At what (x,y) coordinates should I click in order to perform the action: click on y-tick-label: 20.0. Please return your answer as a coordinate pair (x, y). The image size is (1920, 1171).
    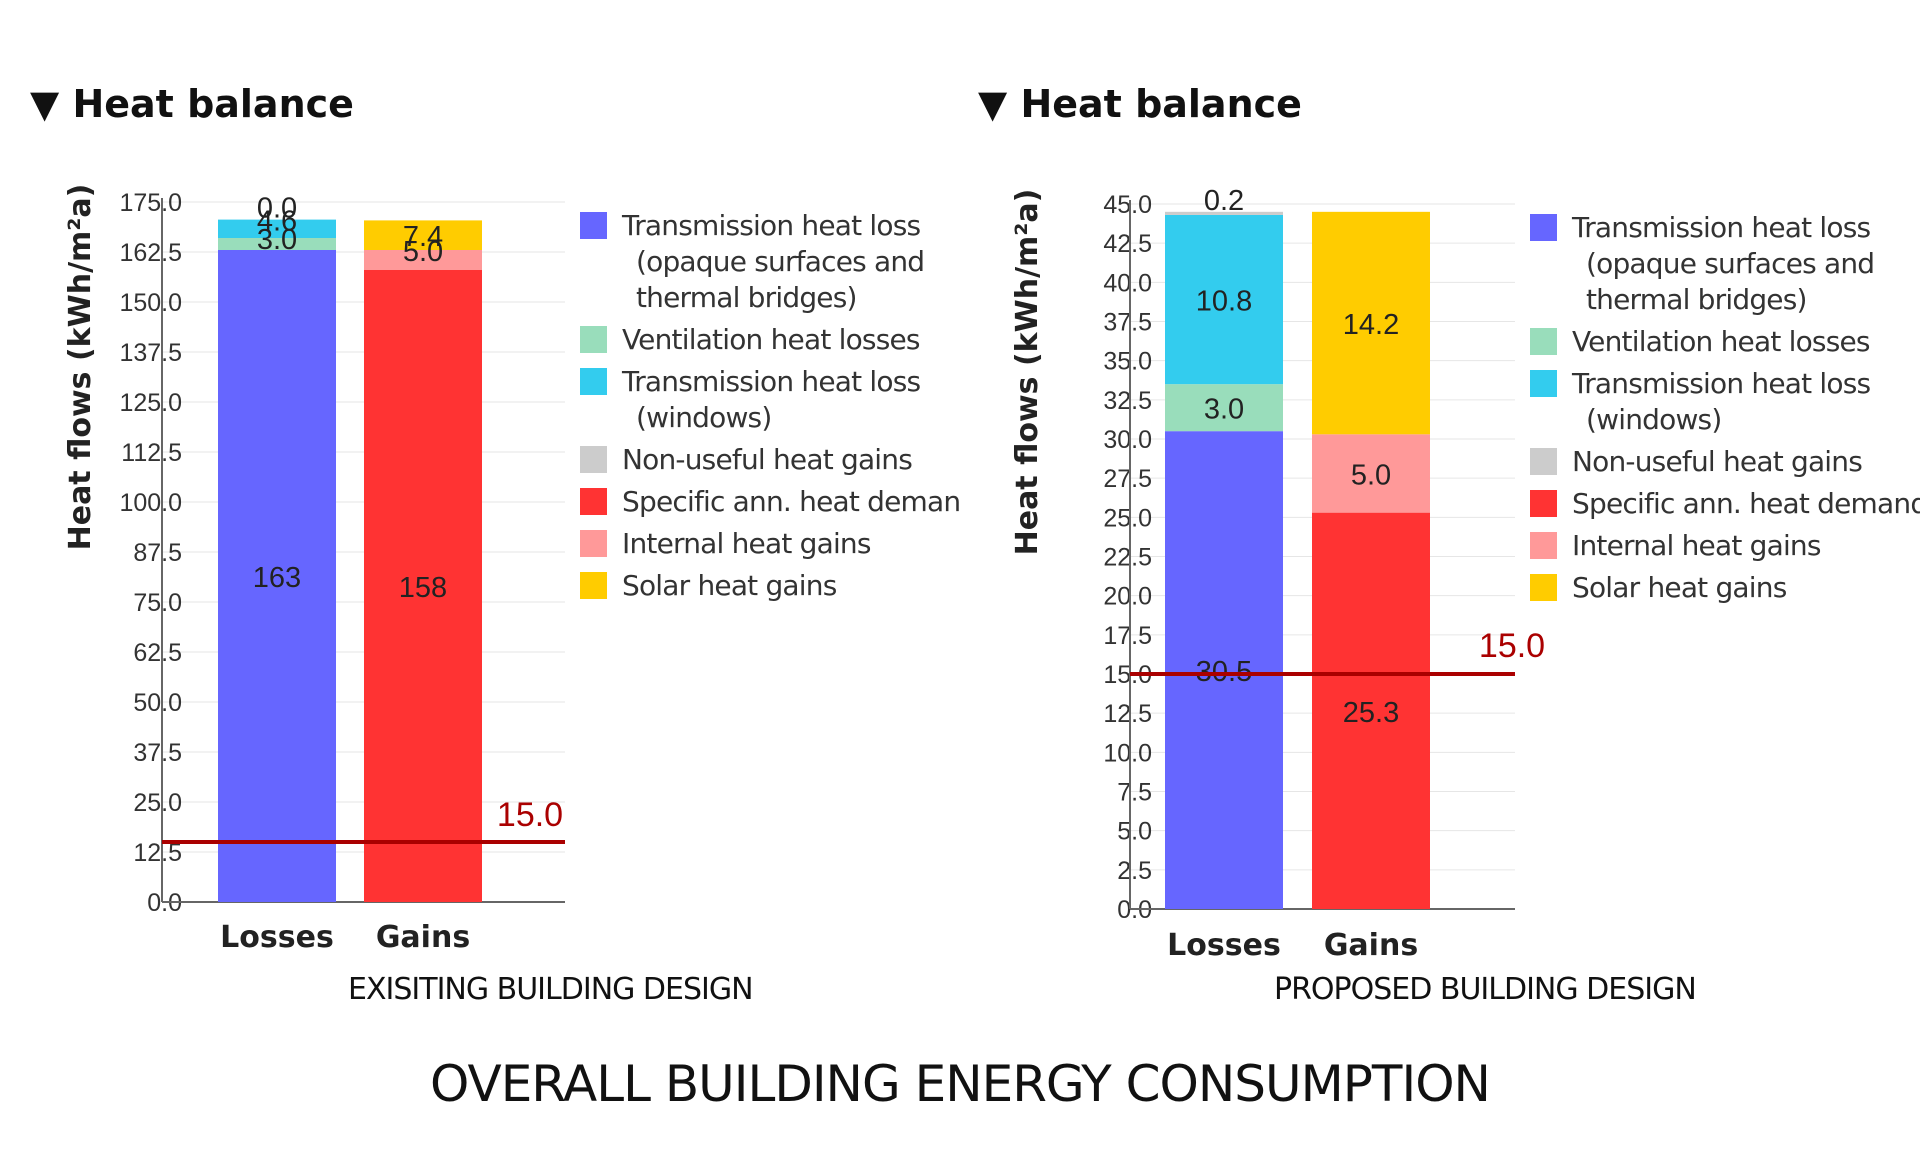
    Looking at the image, I should click on (1127, 597).